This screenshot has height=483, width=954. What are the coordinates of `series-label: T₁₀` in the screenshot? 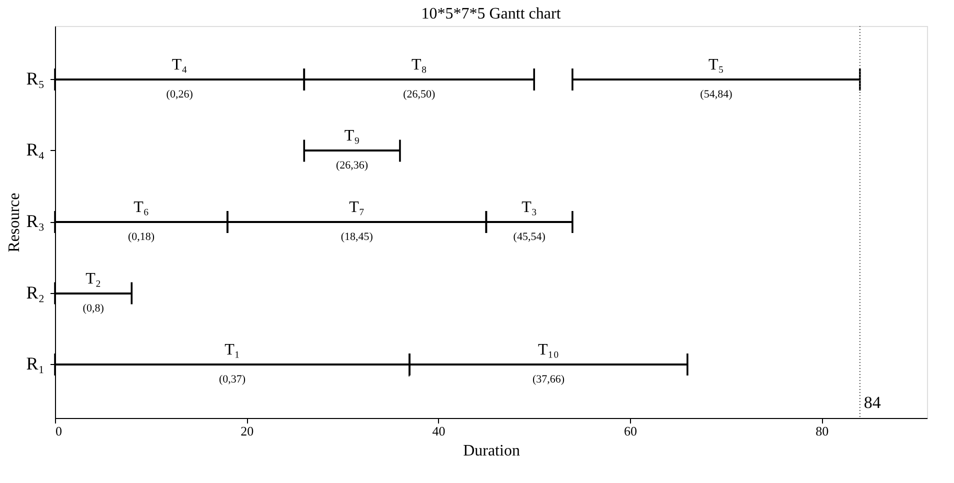 It's located at (548, 350).